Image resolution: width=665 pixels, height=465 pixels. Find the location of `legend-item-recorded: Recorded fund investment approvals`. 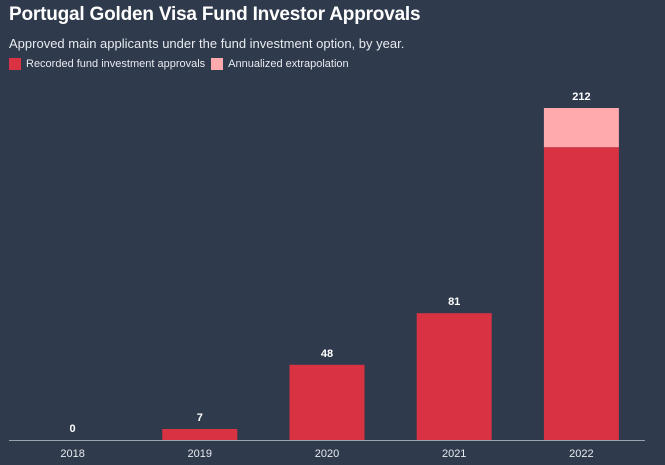

legend-item-recorded: Recorded fund investment approvals is located at coordinates (107, 64).